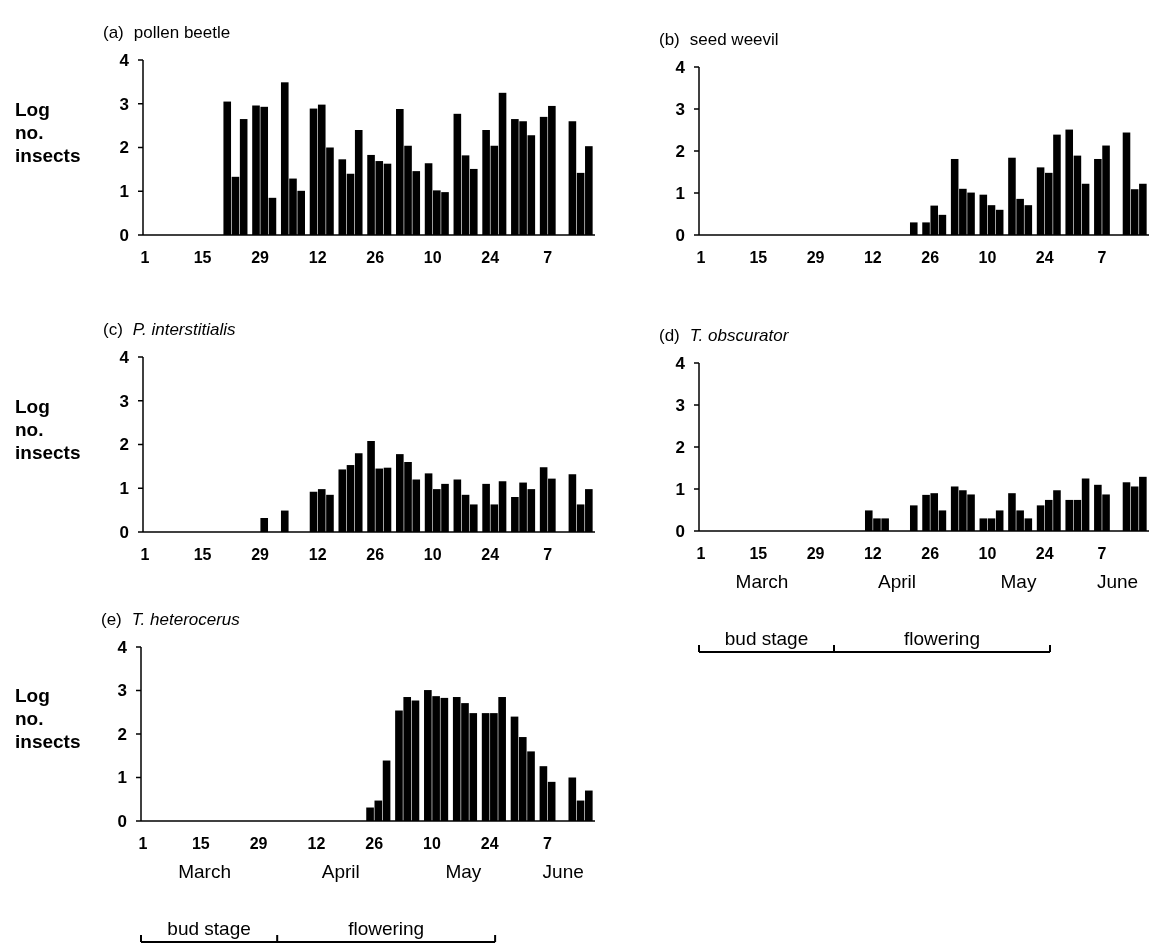 This screenshot has width=1157, height=950. What do you see at coordinates (724, 335) in the screenshot?
I see `chart-title: (d) T. obscurator` at bounding box center [724, 335].